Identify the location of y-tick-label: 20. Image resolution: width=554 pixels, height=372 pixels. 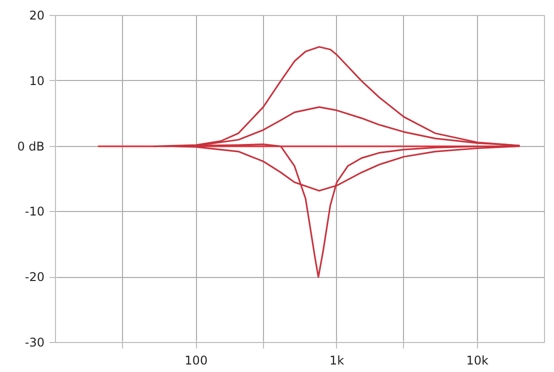
(37, 15).